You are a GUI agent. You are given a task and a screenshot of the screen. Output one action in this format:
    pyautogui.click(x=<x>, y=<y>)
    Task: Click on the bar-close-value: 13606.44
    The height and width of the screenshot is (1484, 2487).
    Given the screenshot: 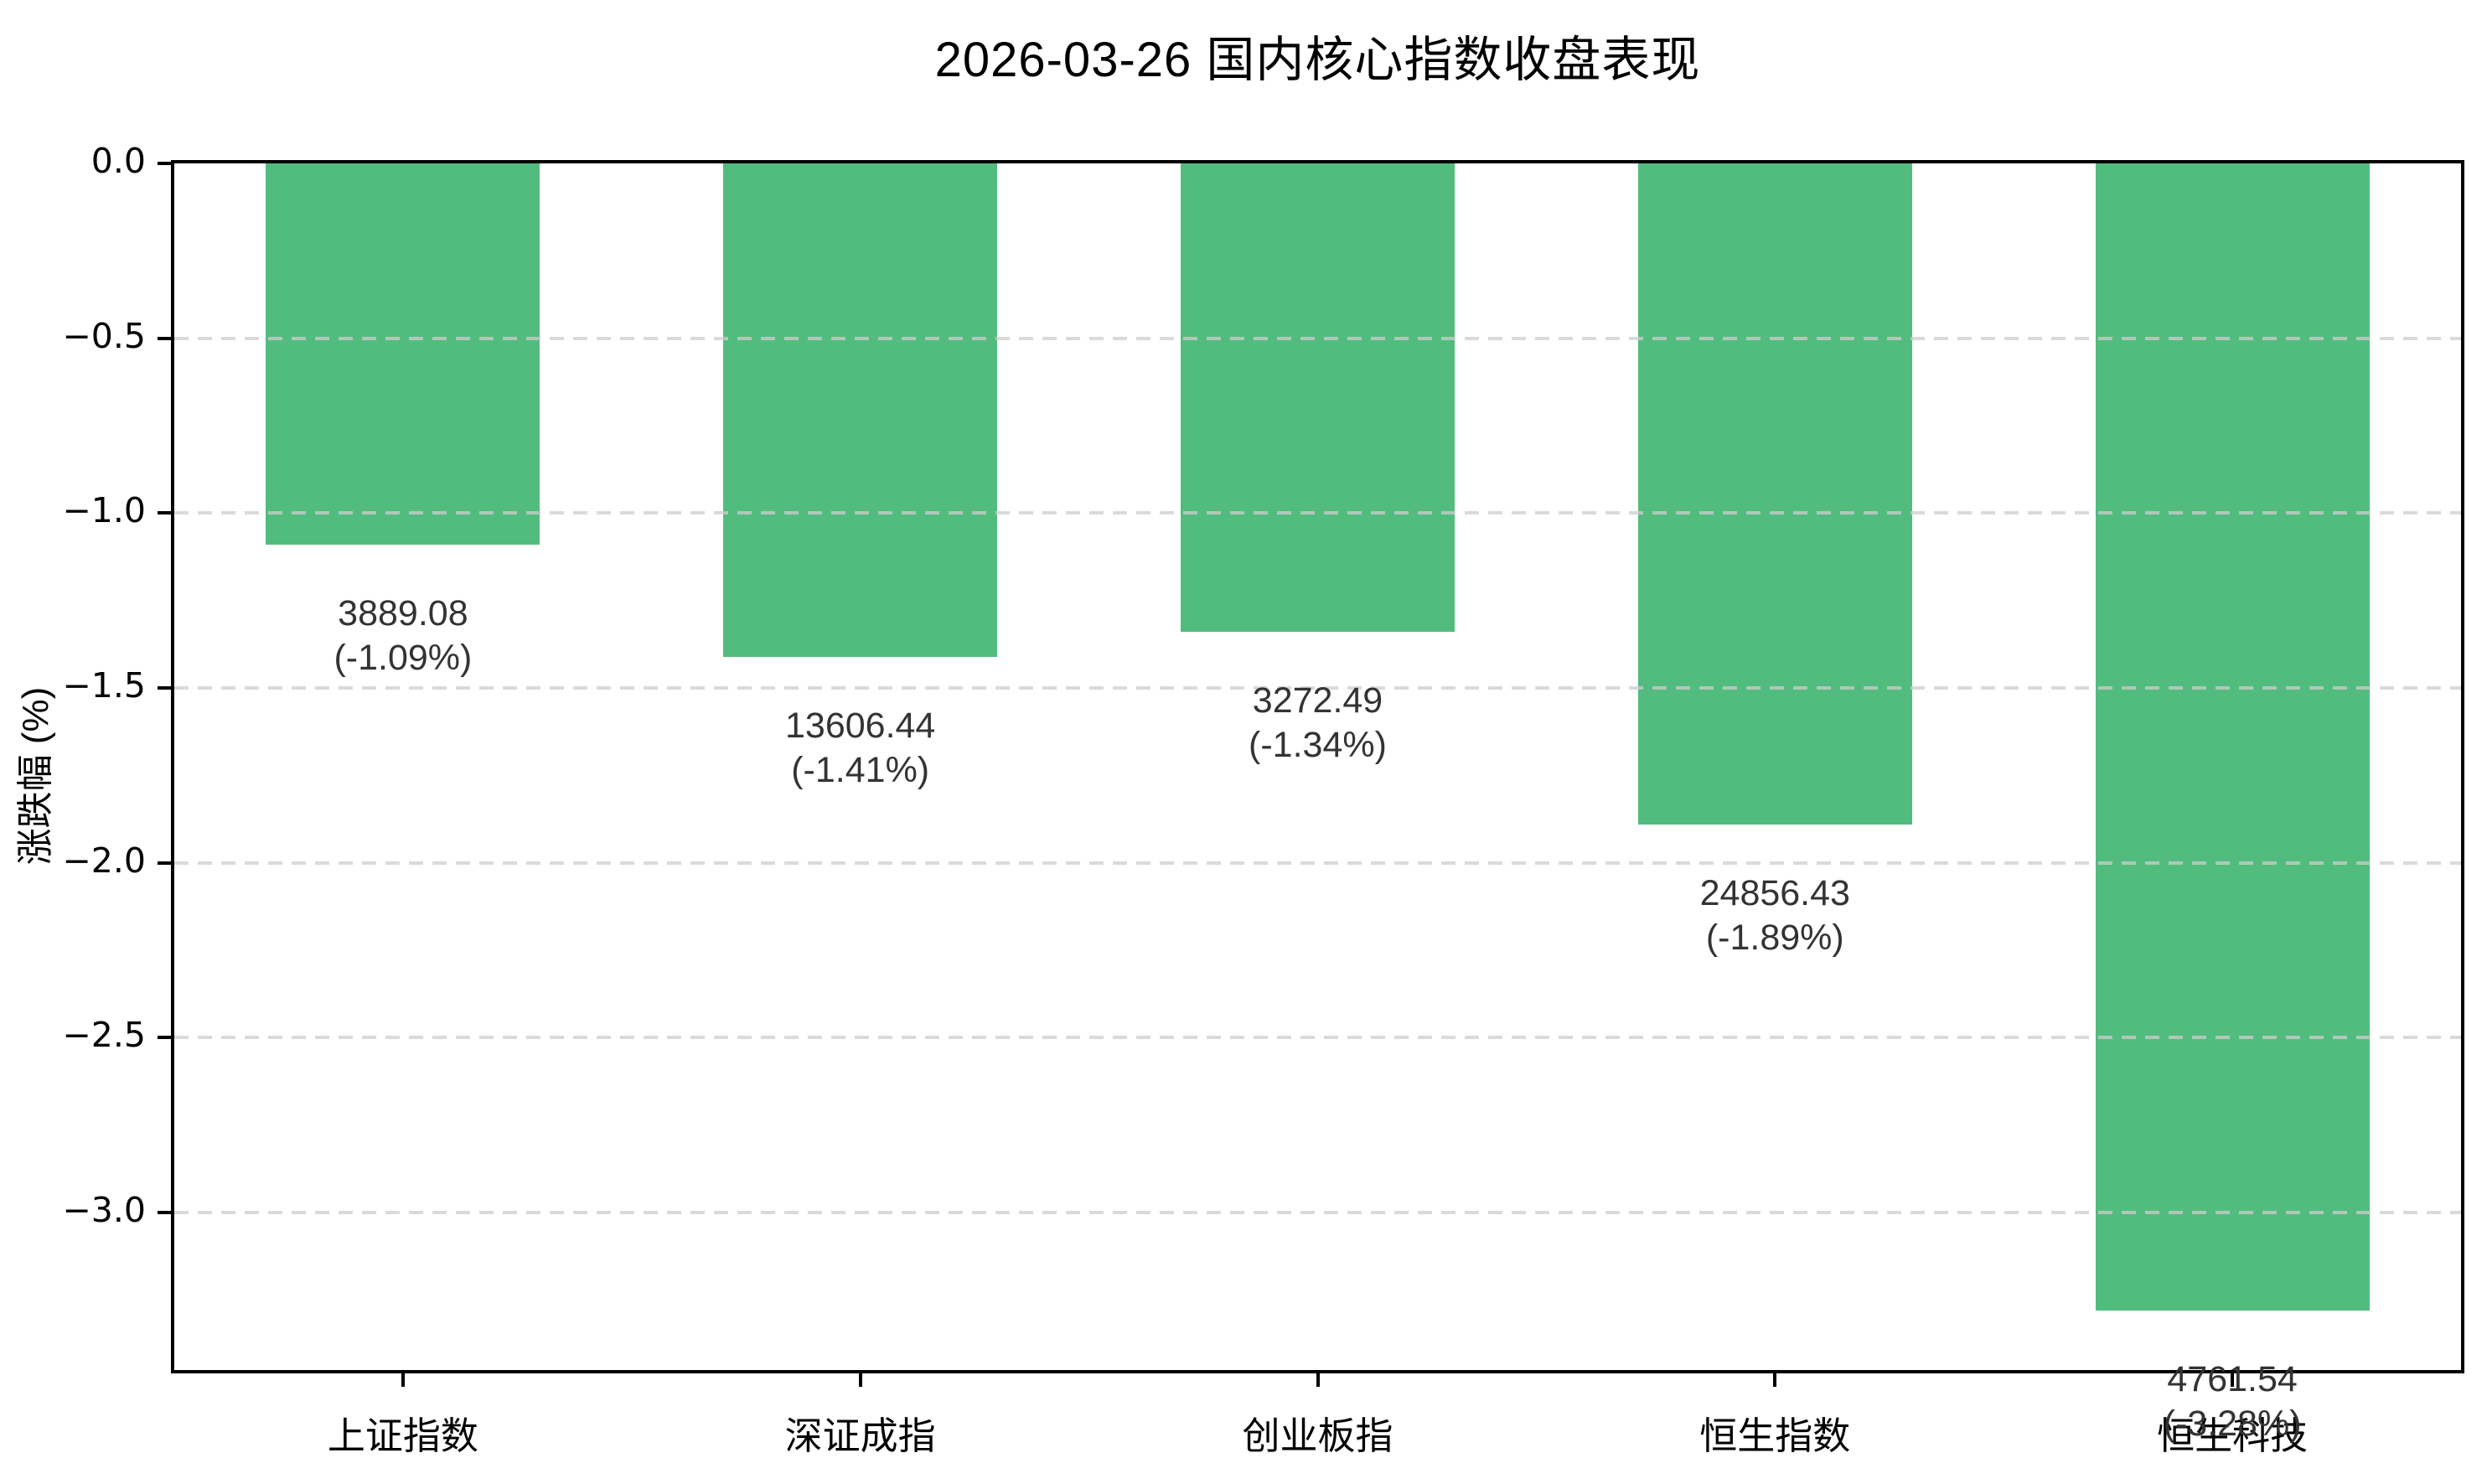 What is the action you would take?
    pyautogui.click(x=861, y=726)
    